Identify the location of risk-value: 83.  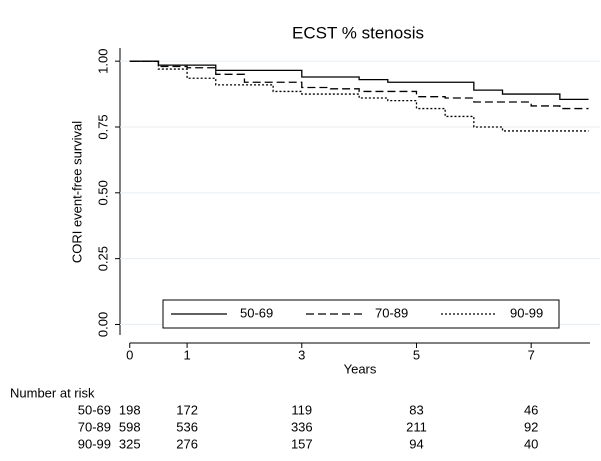
(416, 409).